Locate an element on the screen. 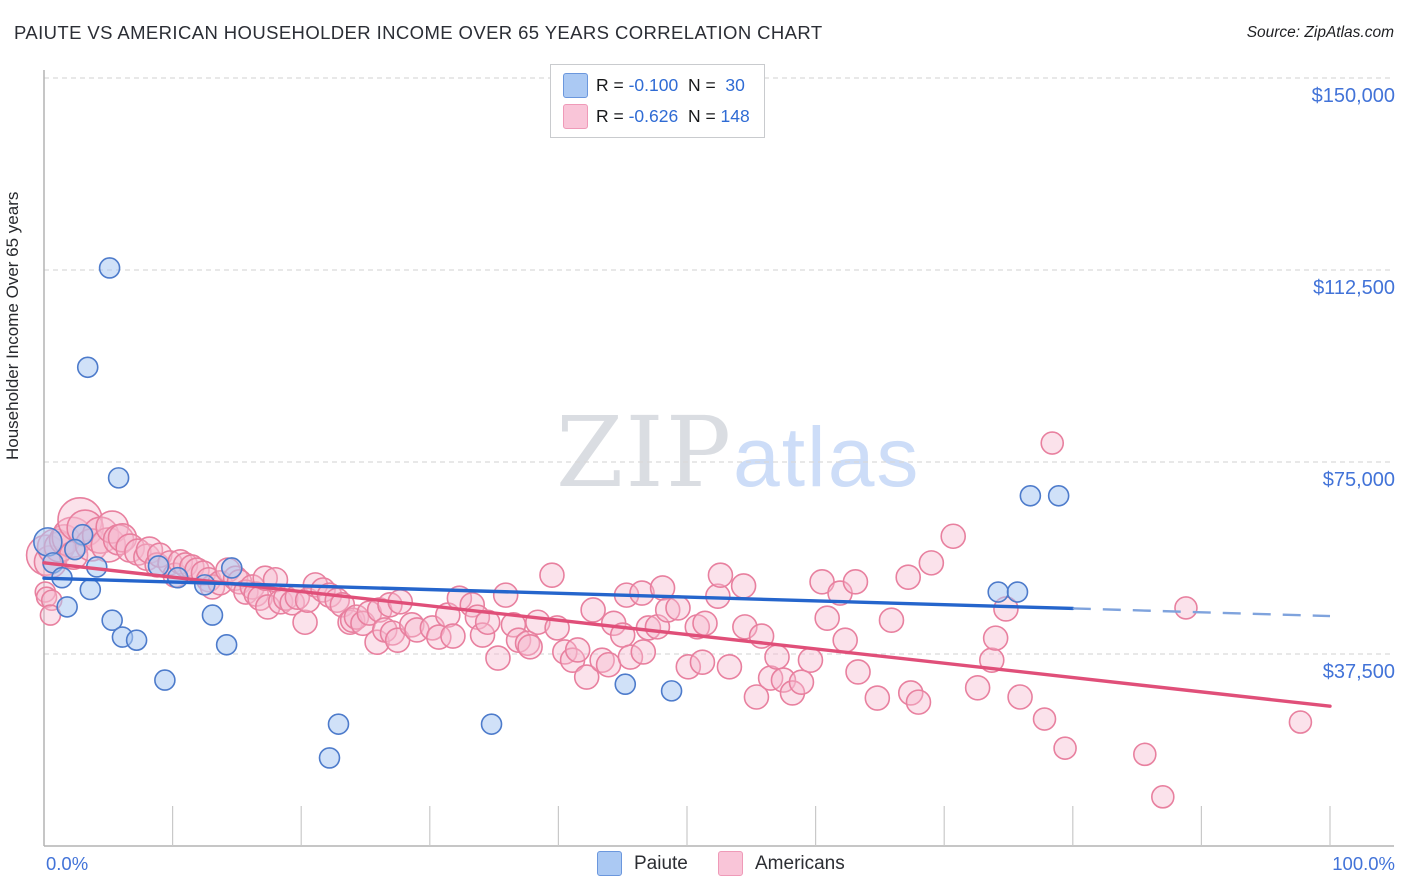 The image size is (1406, 892). paiute-legend-swatch is located at coordinates (575, 85).